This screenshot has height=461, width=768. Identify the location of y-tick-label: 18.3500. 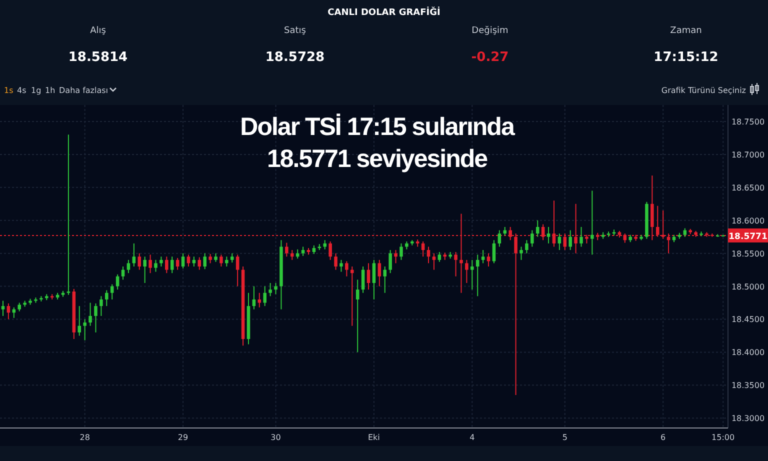
(748, 385).